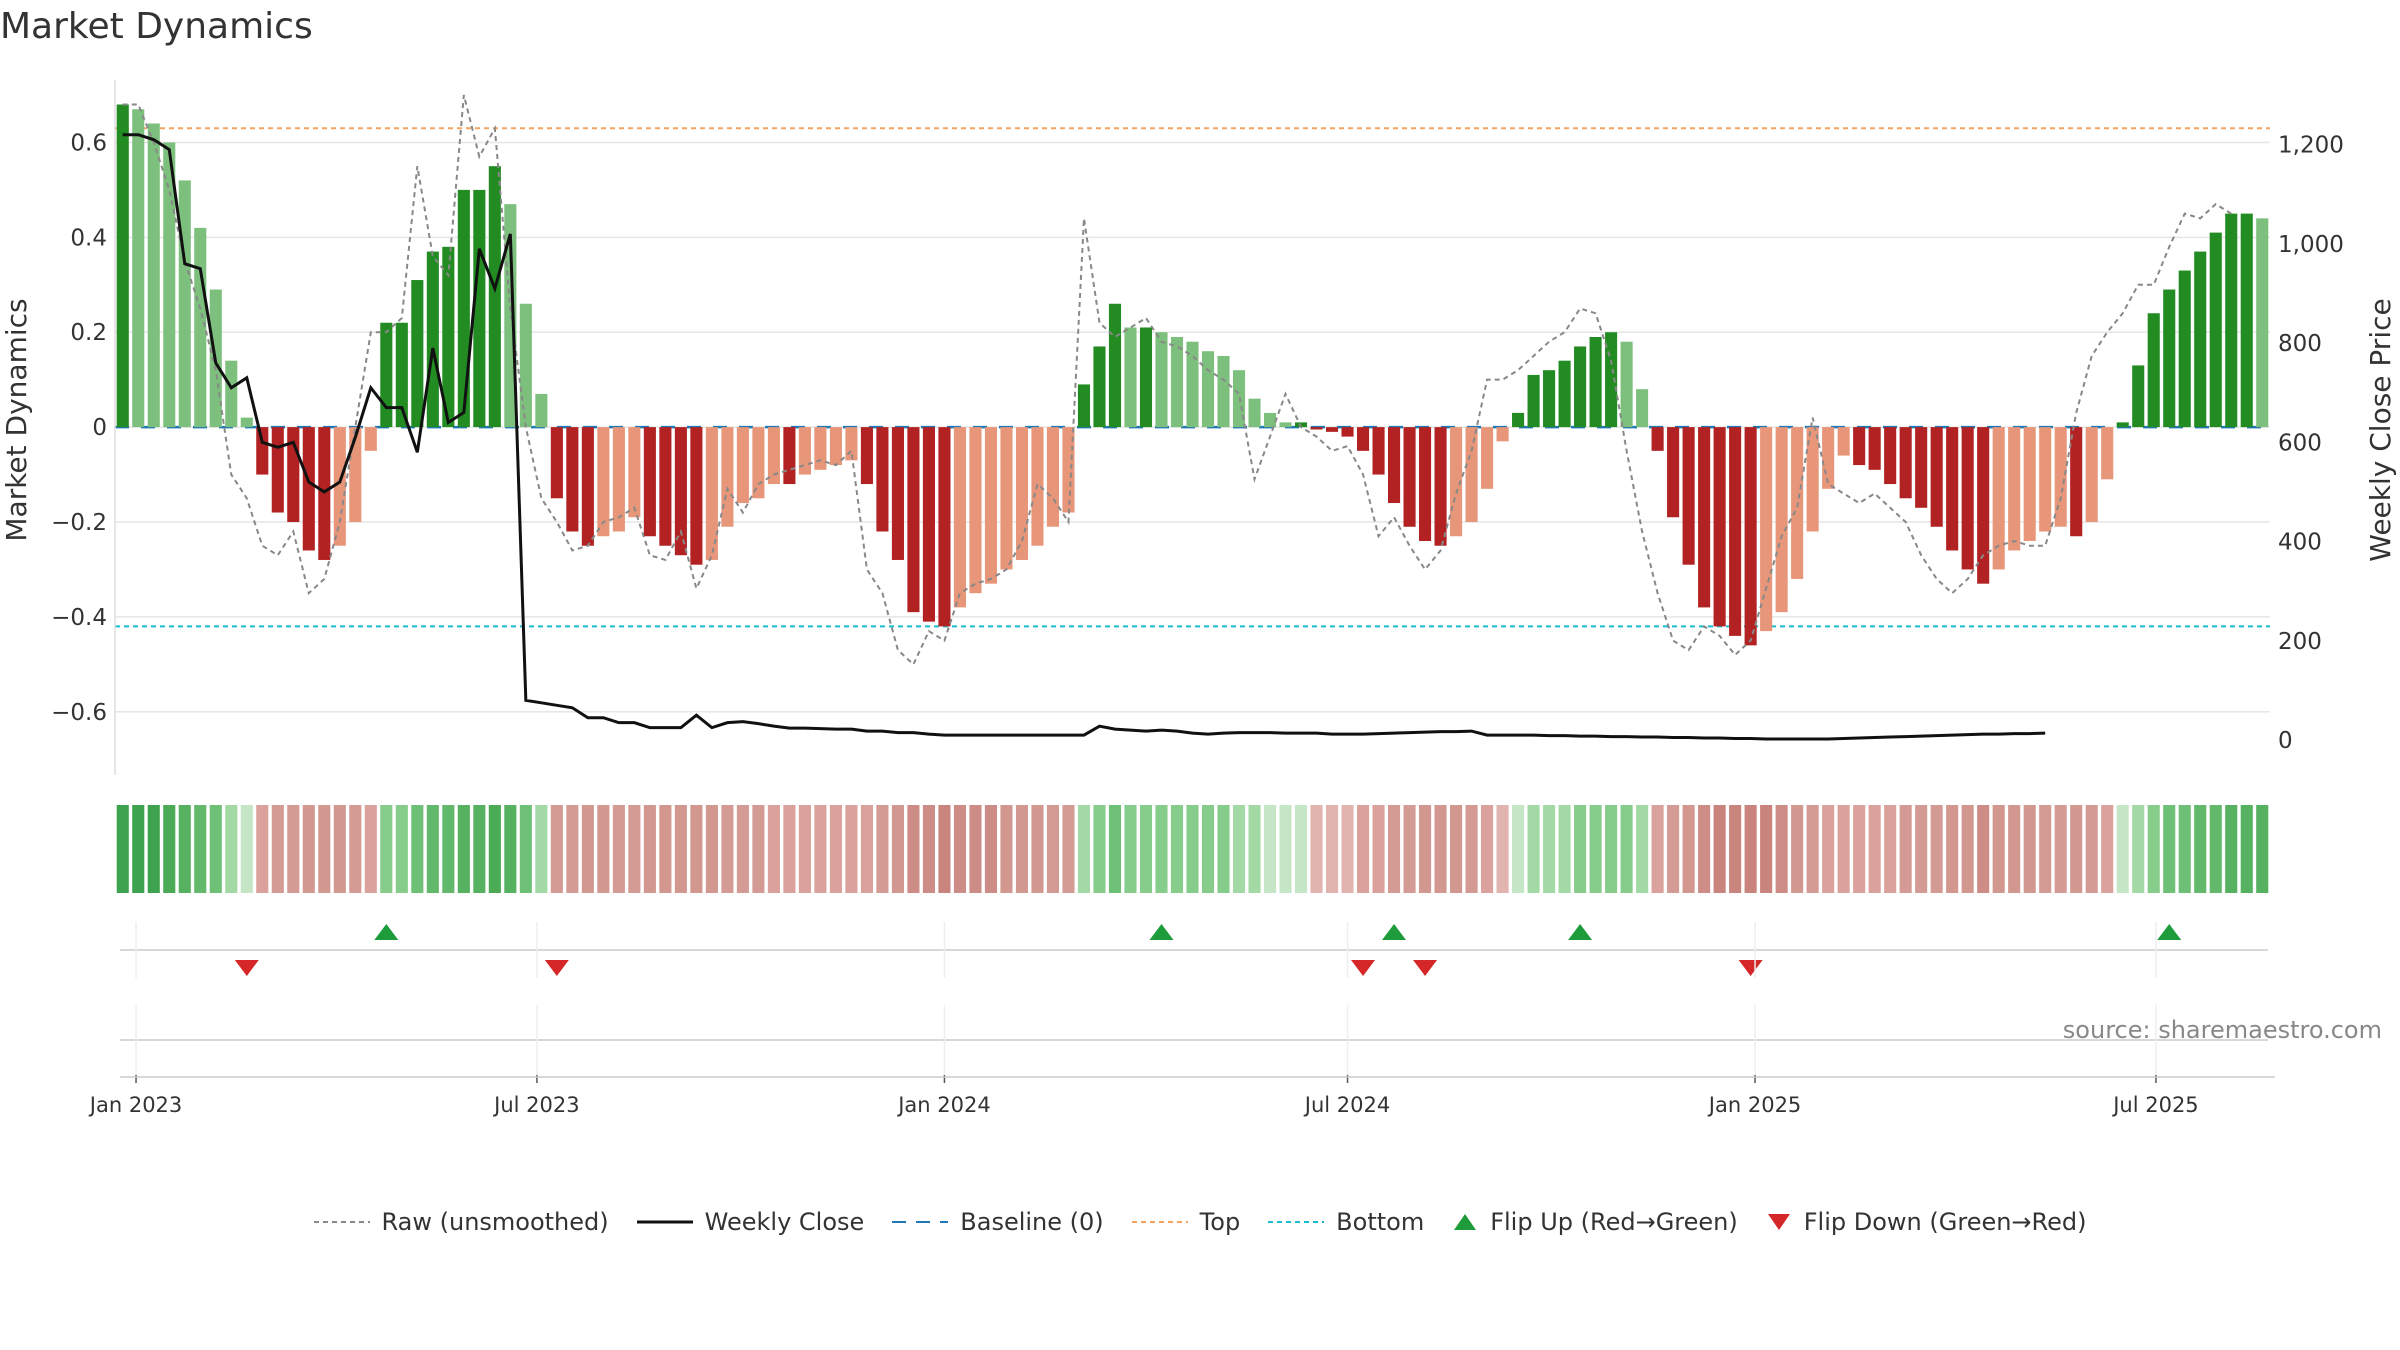  I want to click on legend-triangle-down, so click(1778, 1222).